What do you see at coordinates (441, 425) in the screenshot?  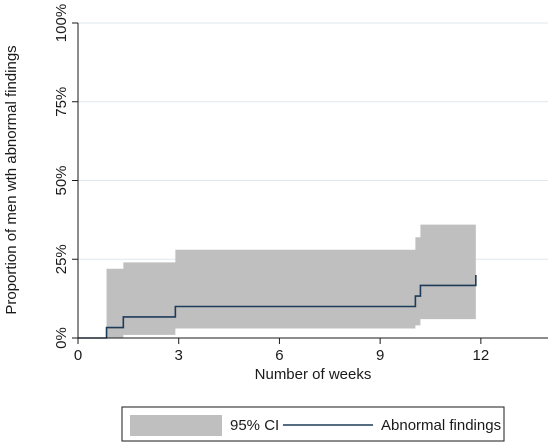 I see `legend-abnormal-label: Abnormal findings` at bounding box center [441, 425].